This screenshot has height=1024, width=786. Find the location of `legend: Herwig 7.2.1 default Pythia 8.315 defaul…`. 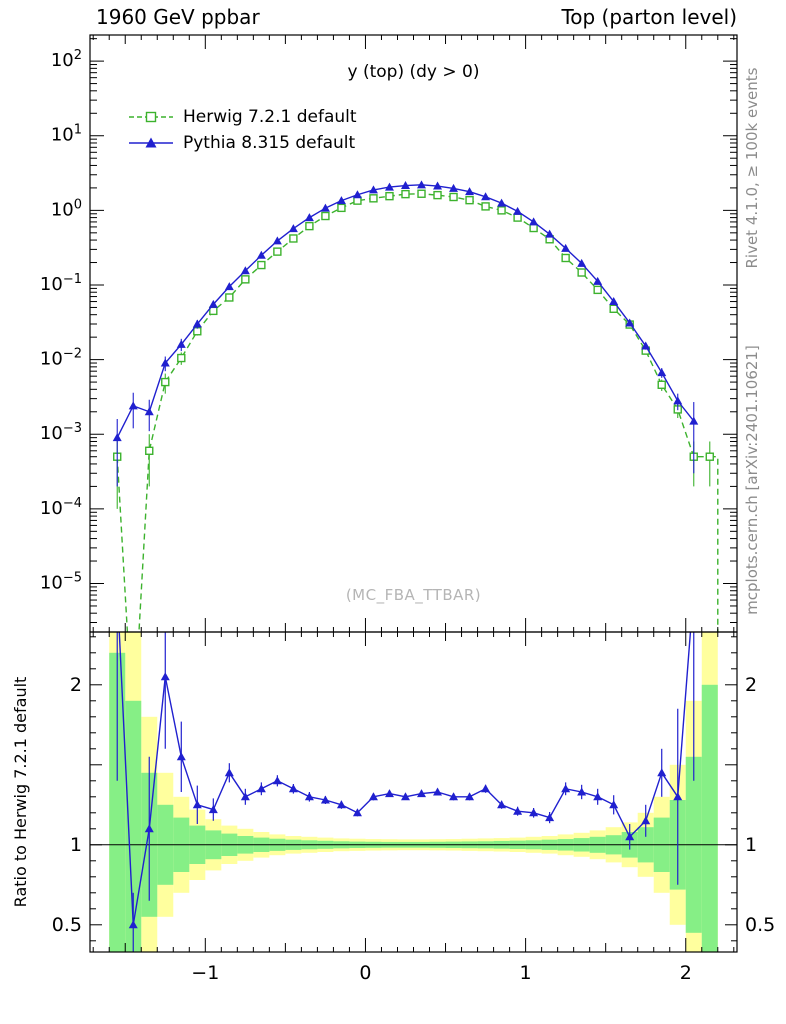

legend: Herwig 7.2.1 default Pythia 8.315 defaul… is located at coordinates (242, 130).